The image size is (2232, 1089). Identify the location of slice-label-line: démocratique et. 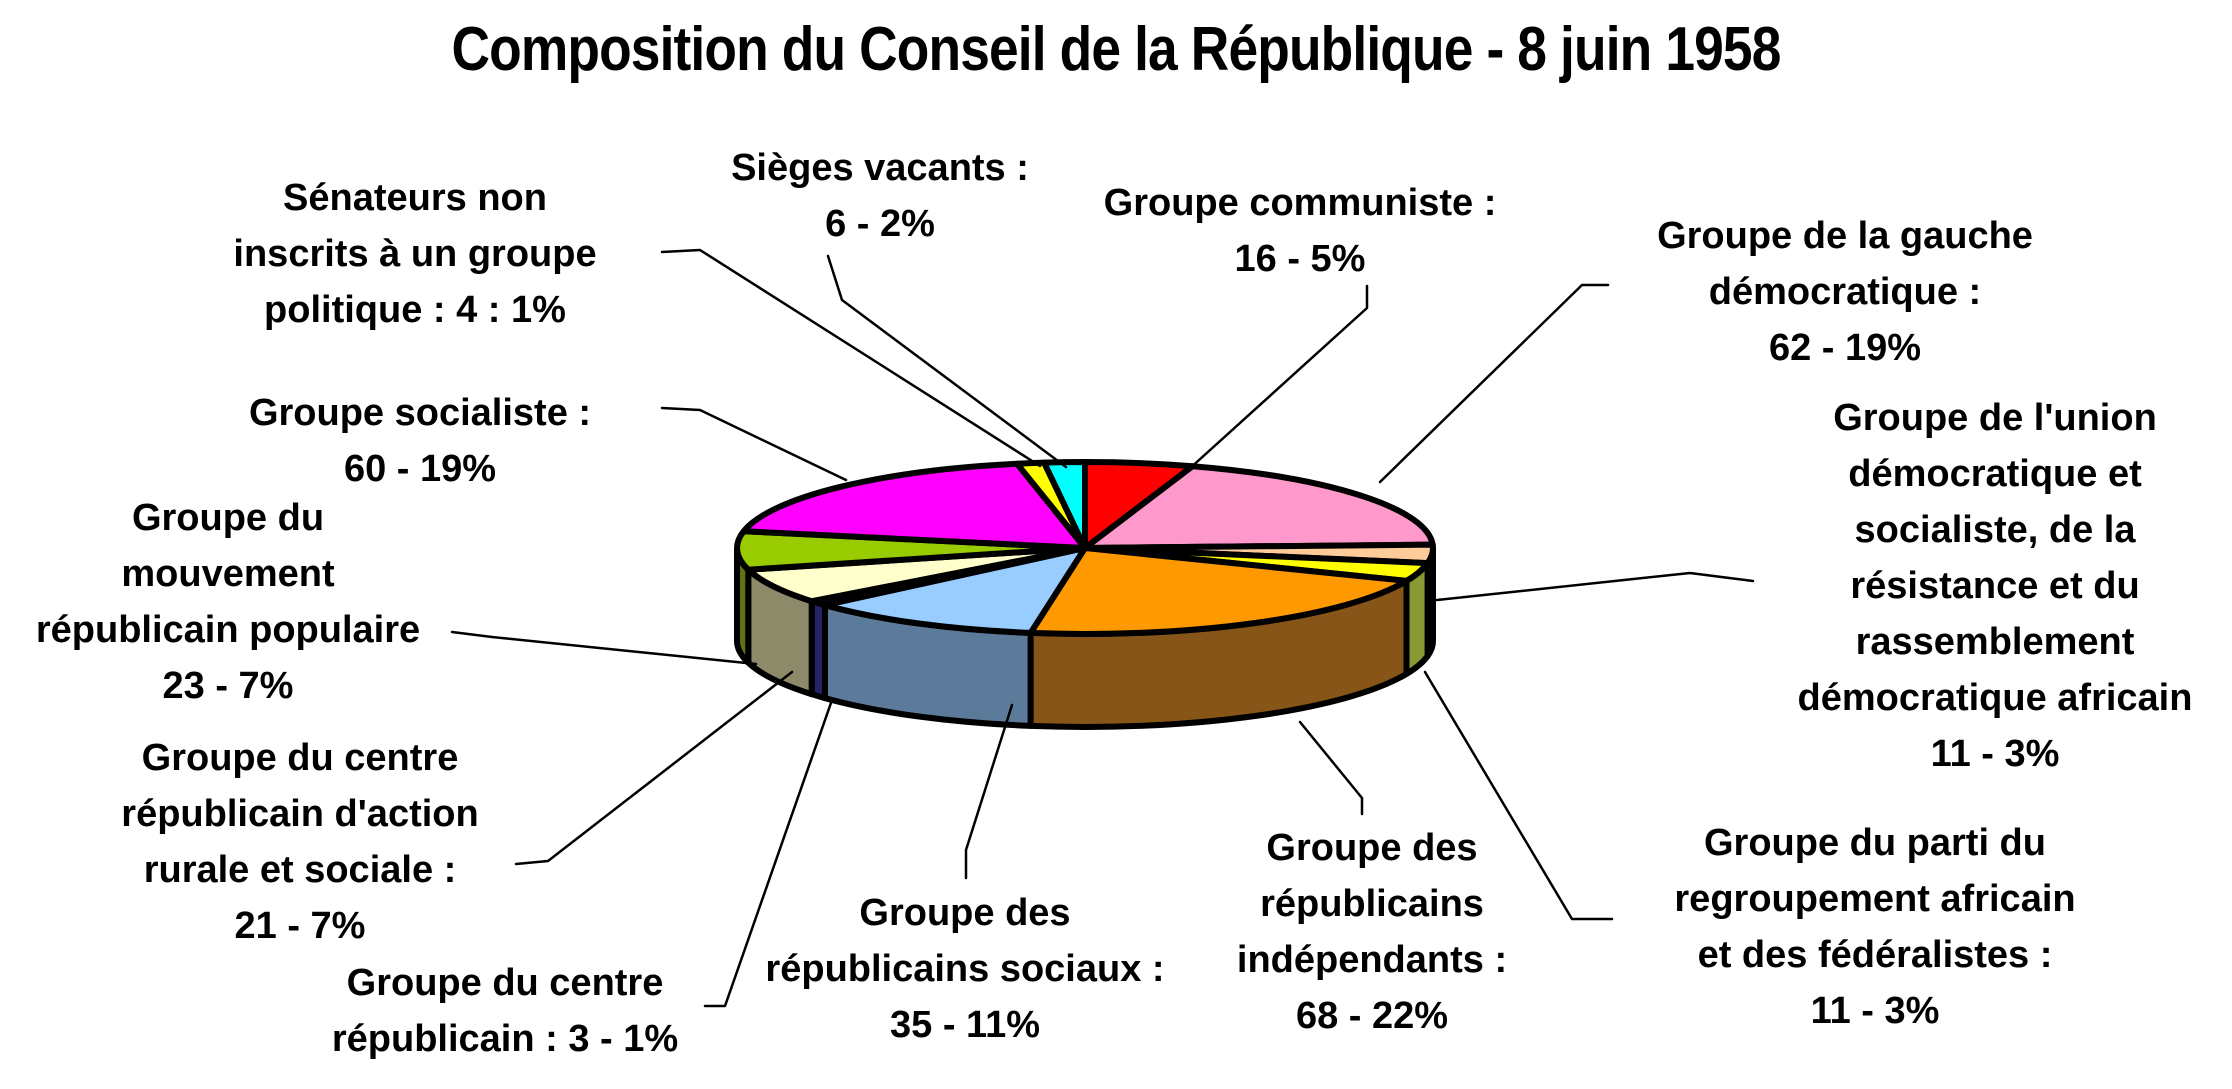
(1995, 474).